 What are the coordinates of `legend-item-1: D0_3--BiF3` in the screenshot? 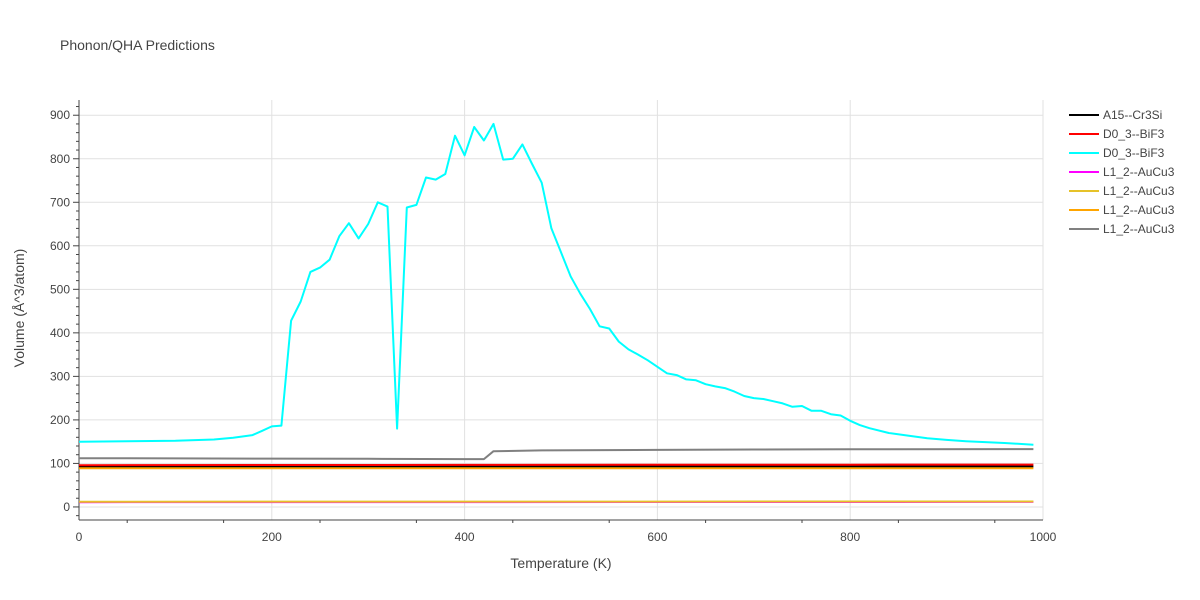 It's located at (1117, 134).